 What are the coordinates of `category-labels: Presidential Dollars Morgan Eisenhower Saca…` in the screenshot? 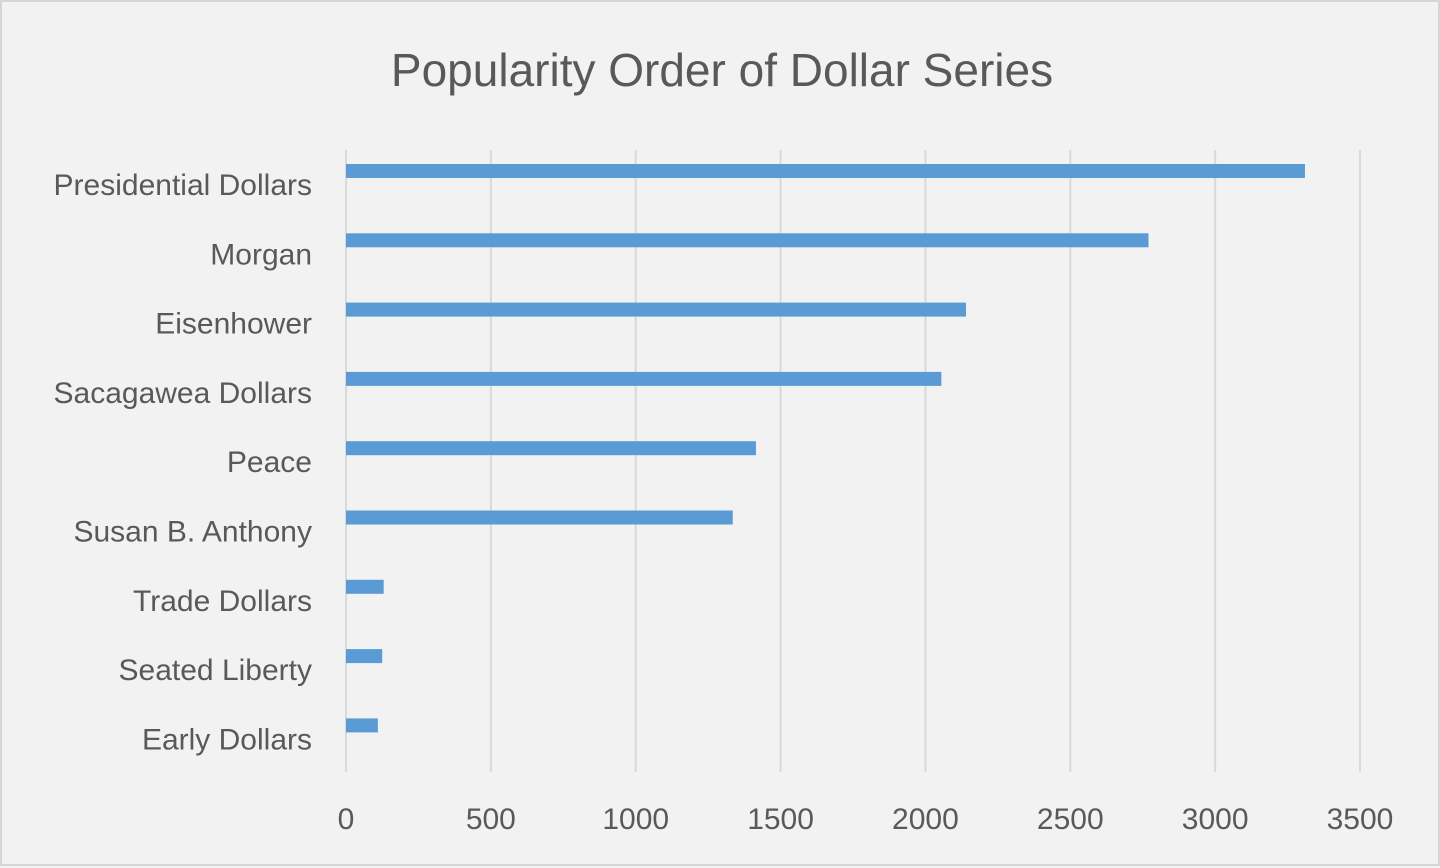 It's located at (183, 462).